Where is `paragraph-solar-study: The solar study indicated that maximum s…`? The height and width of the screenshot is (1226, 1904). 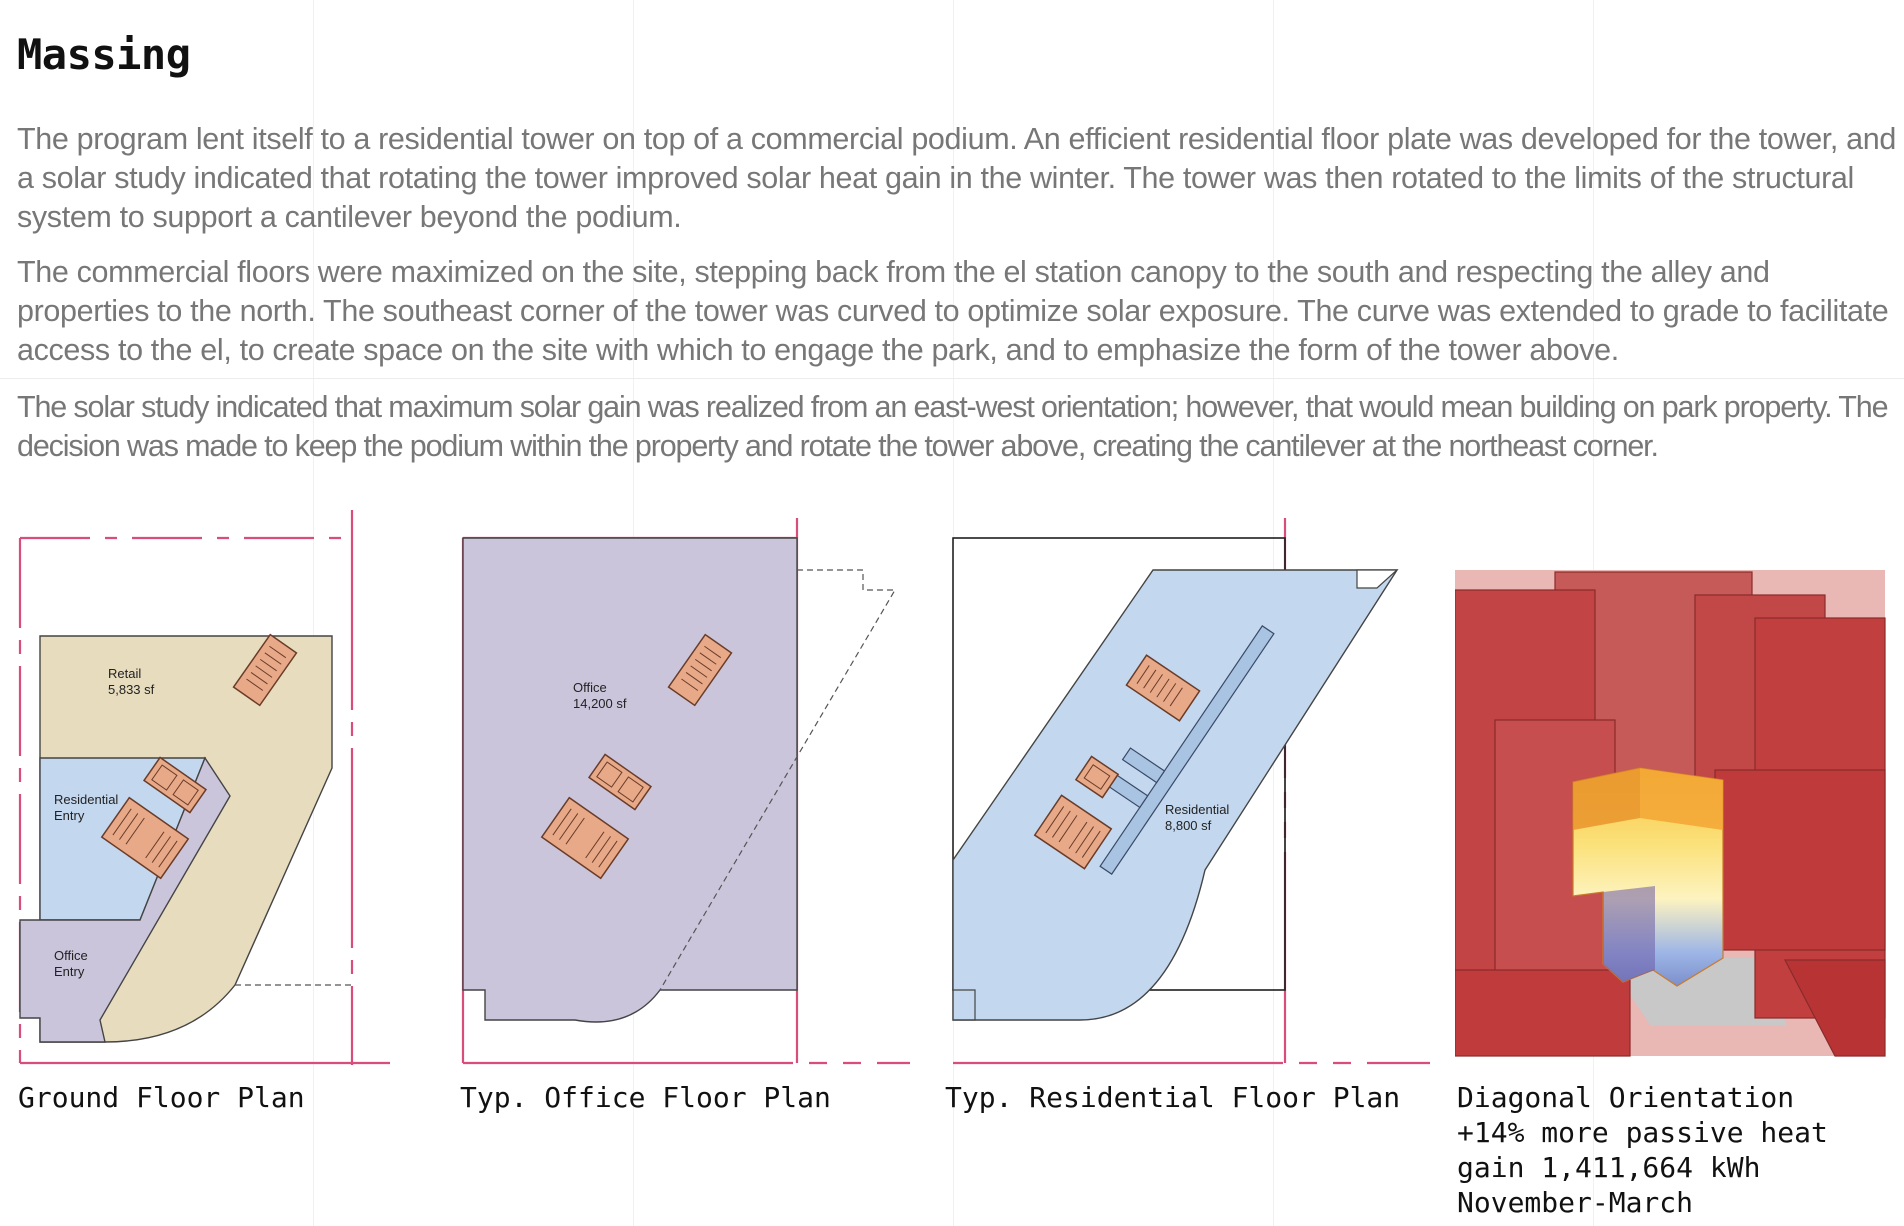
paragraph-solar-study: The solar study indicated that maximum s… is located at coordinates (953, 426).